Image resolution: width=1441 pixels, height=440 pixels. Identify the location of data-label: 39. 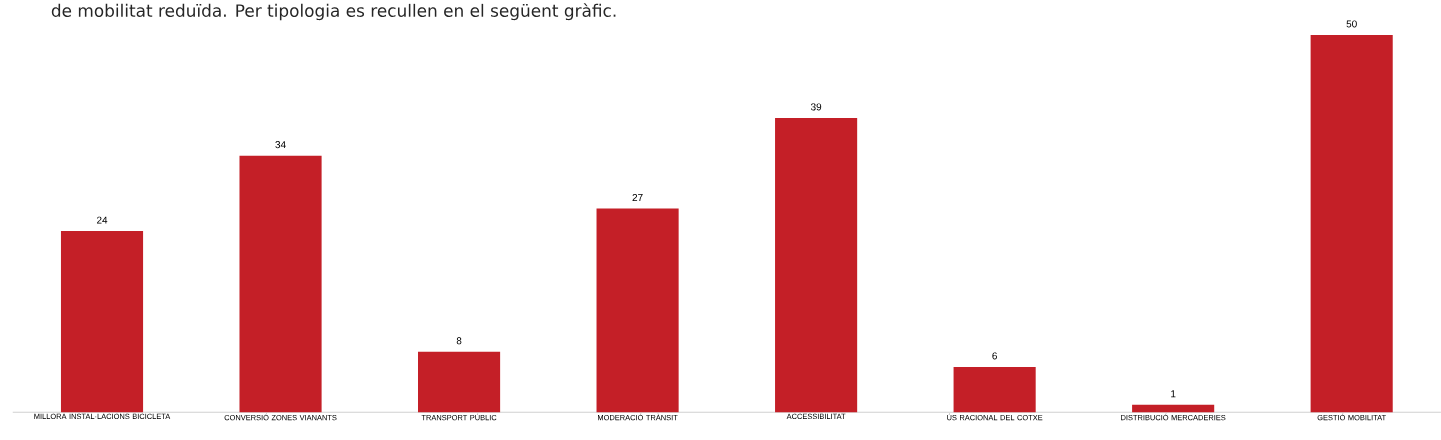
(816, 107).